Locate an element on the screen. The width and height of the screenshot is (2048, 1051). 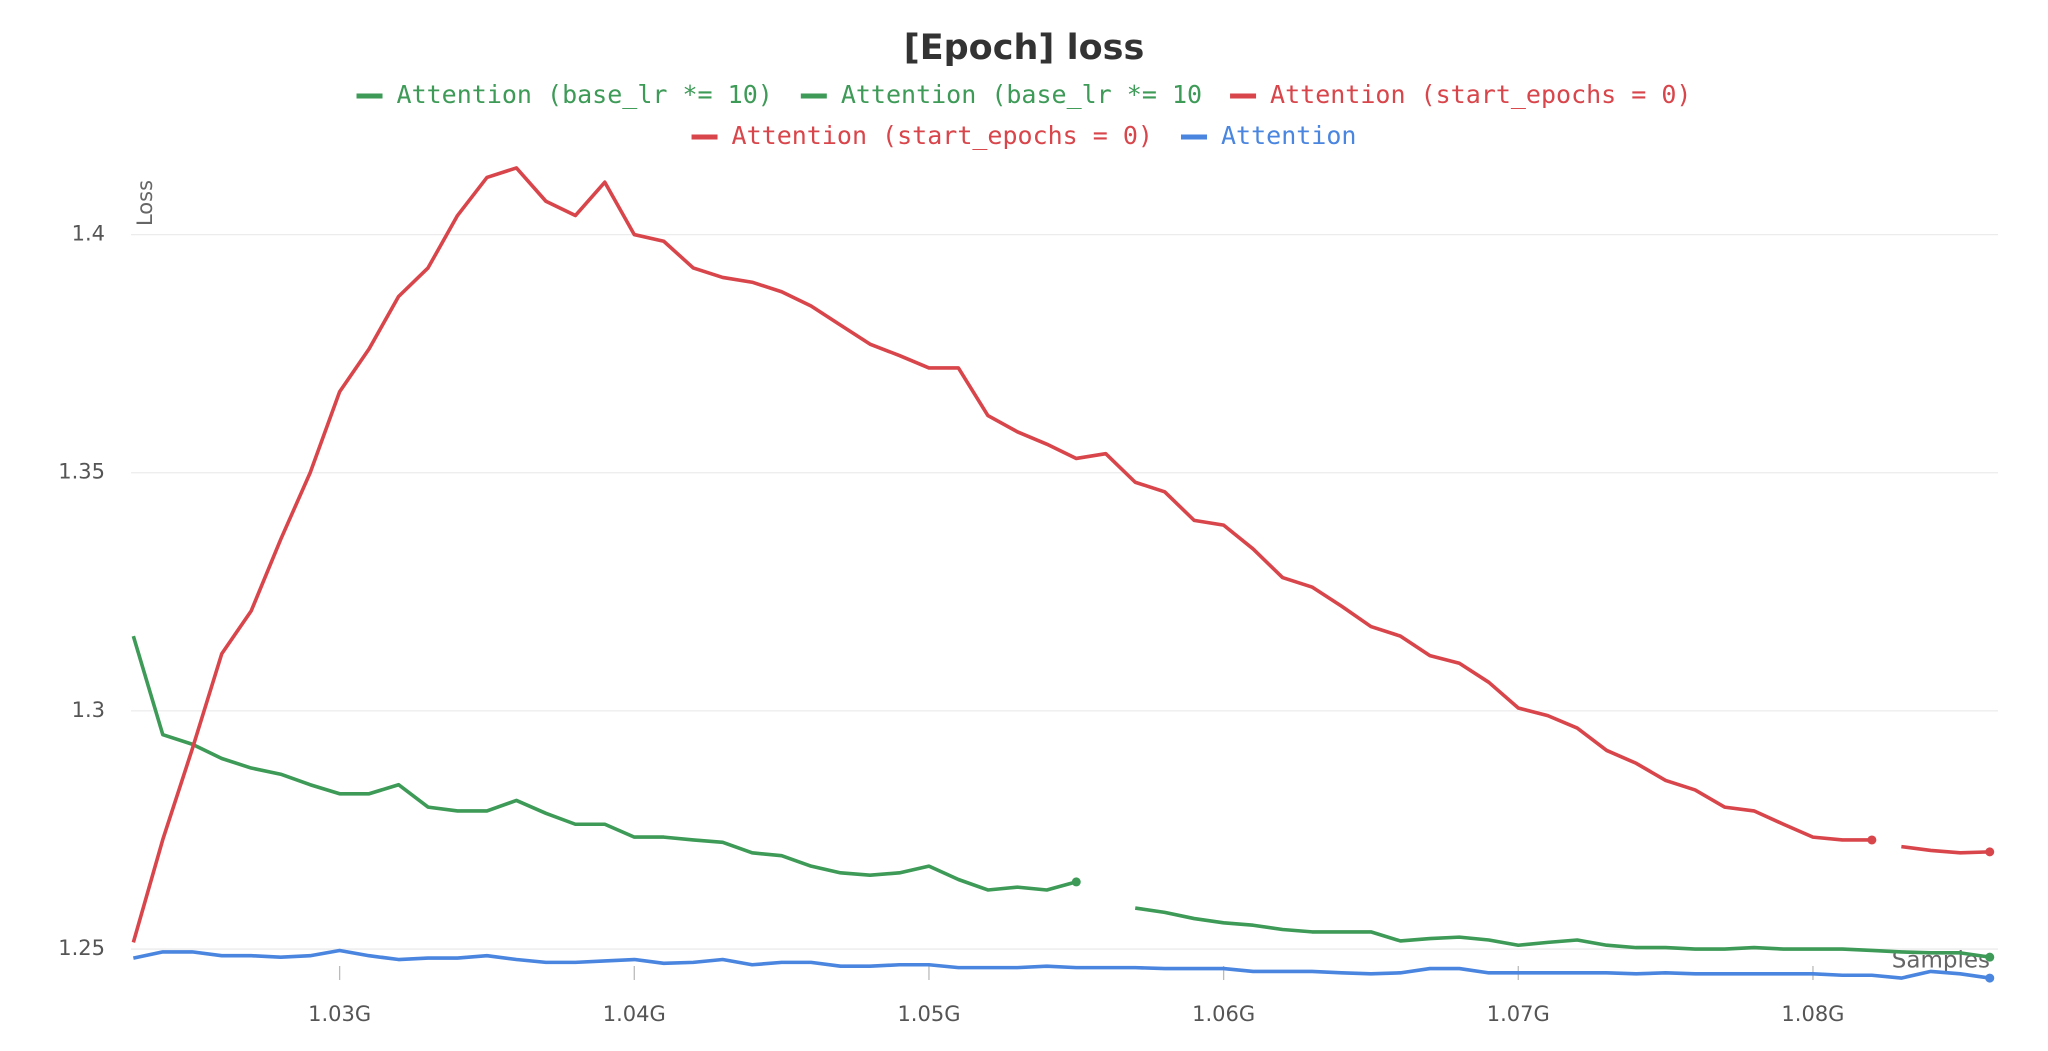
y-tick-label: 1.4 is located at coordinates (88, 234).